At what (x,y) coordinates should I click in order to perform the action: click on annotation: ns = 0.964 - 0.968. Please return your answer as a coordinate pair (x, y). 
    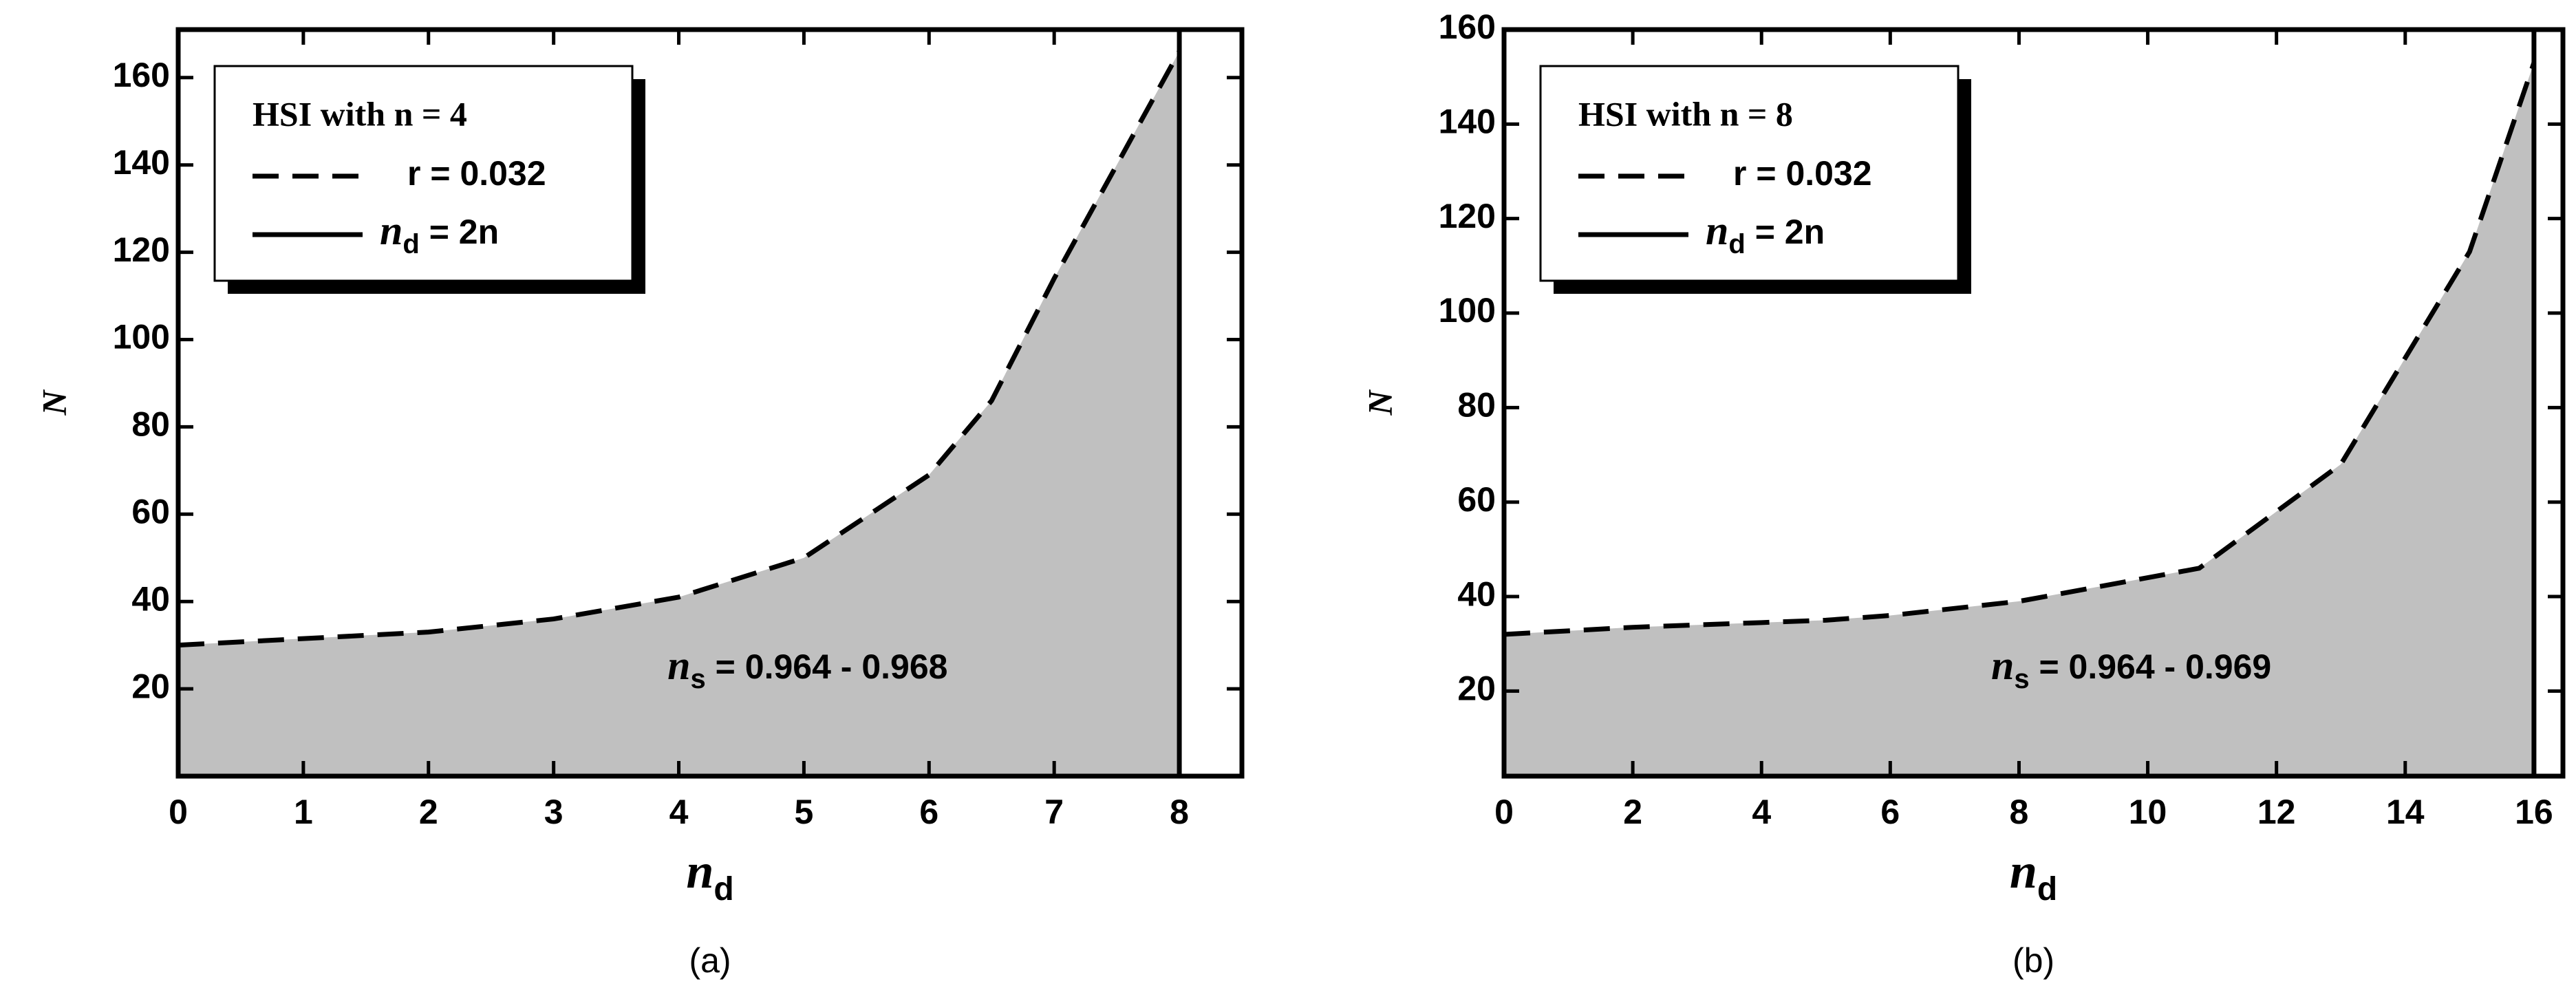
    Looking at the image, I should click on (807, 668).